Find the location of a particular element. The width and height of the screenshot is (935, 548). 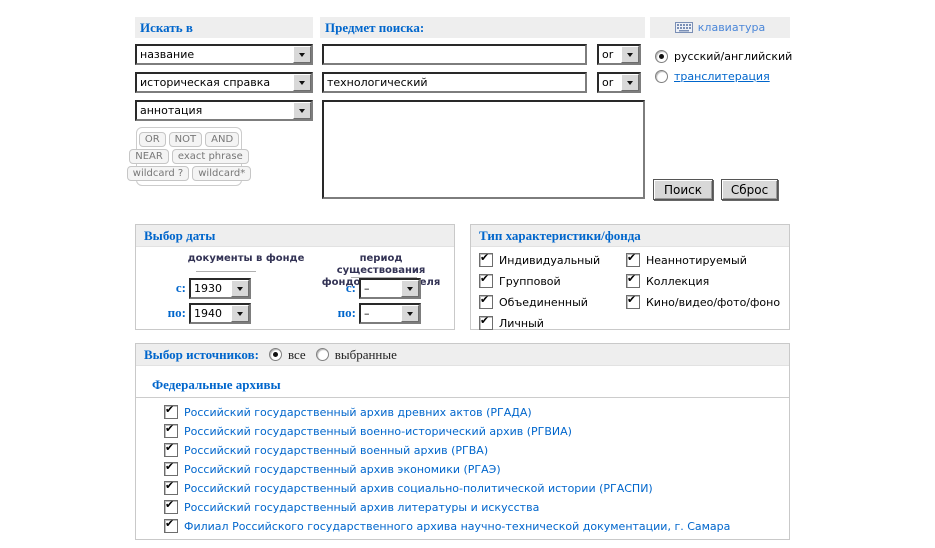

sources-option-selected: выбранные is located at coordinates (356, 355).